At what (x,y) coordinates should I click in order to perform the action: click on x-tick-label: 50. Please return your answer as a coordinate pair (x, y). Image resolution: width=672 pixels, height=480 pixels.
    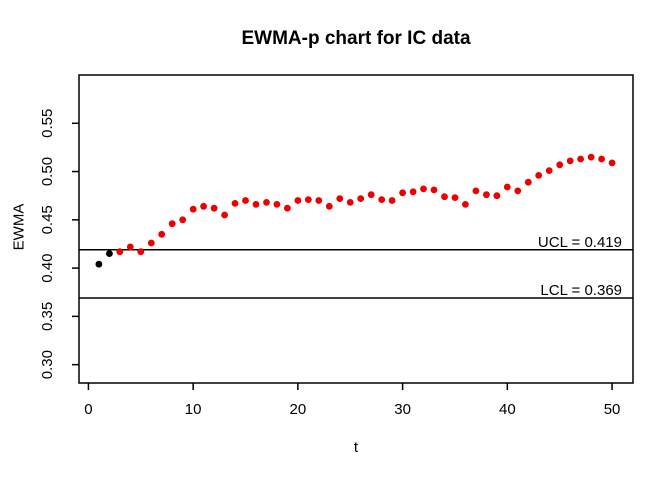
    Looking at the image, I should click on (612, 409).